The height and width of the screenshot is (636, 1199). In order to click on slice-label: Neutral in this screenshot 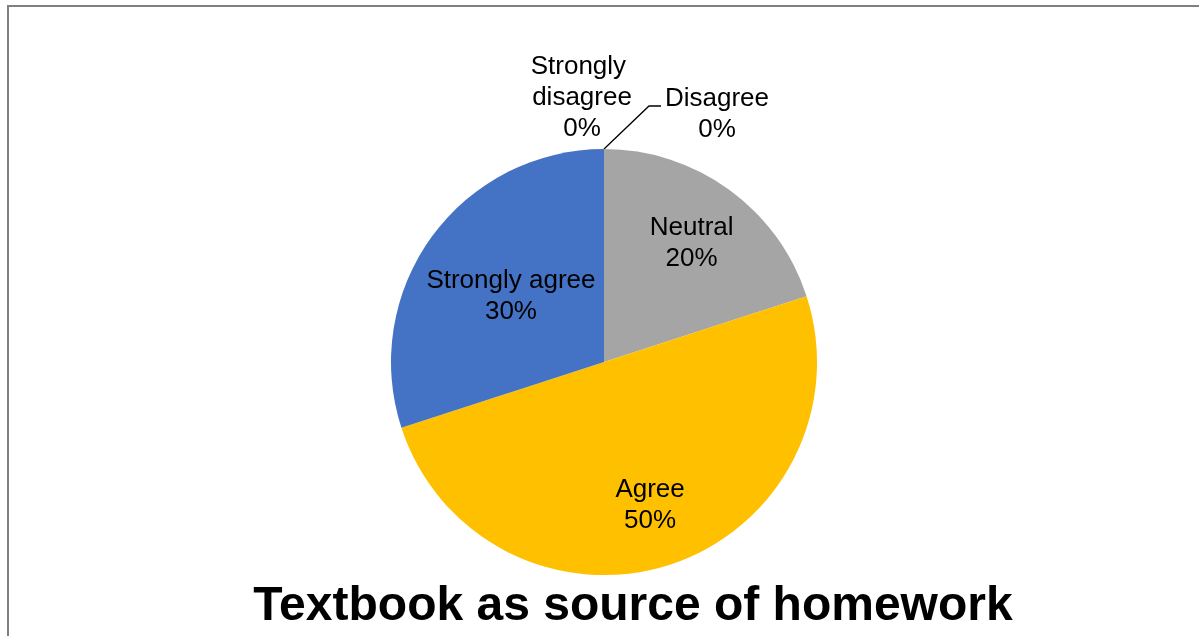, I will do `click(691, 225)`.